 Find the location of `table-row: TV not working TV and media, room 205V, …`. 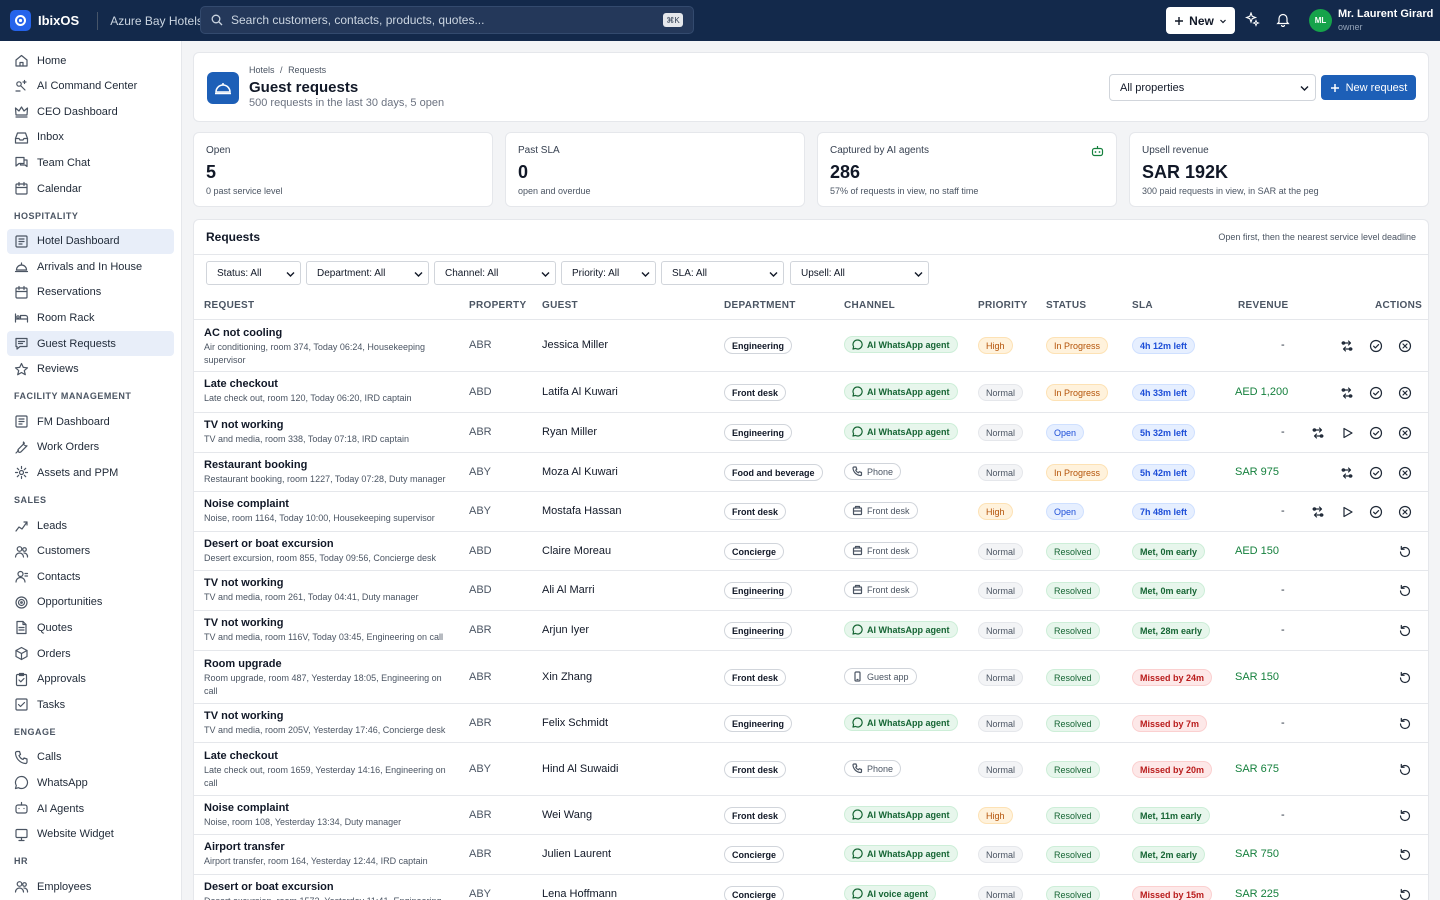

table-row: TV not working TV and media, room 205V, … is located at coordinates (811, 723).